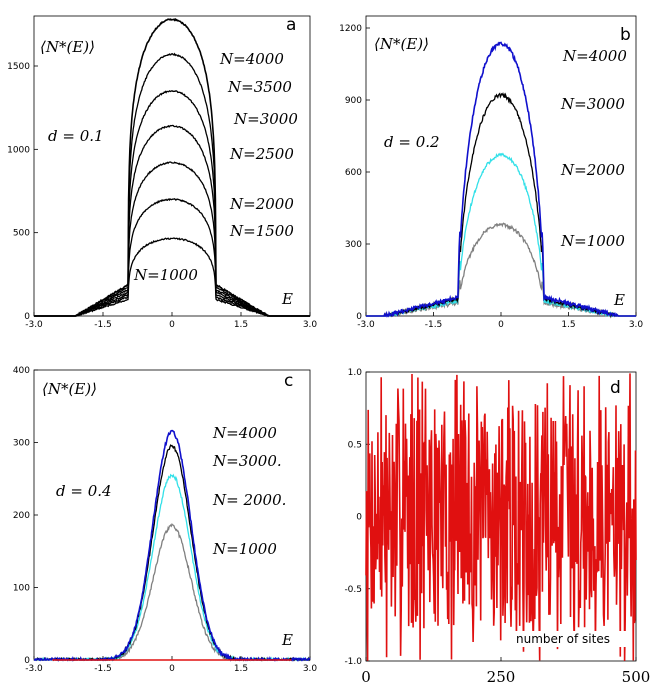 The width and height of the screenshot is (668, 689). What do you see at coordinates (355, 445) in the screenshot?
I see `y-tick-label: 0.5` at bounding box center [355, 445].